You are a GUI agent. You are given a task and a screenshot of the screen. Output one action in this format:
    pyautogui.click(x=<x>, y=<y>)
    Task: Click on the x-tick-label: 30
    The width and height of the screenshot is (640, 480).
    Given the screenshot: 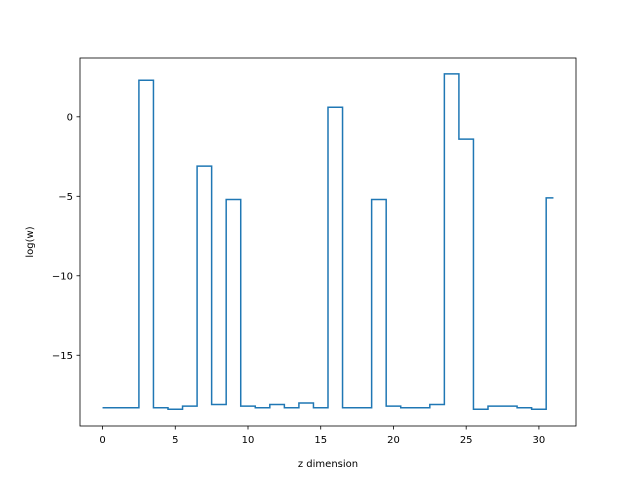 What is the action you would take?
    pyautogui.click(x=539, y=440)
    